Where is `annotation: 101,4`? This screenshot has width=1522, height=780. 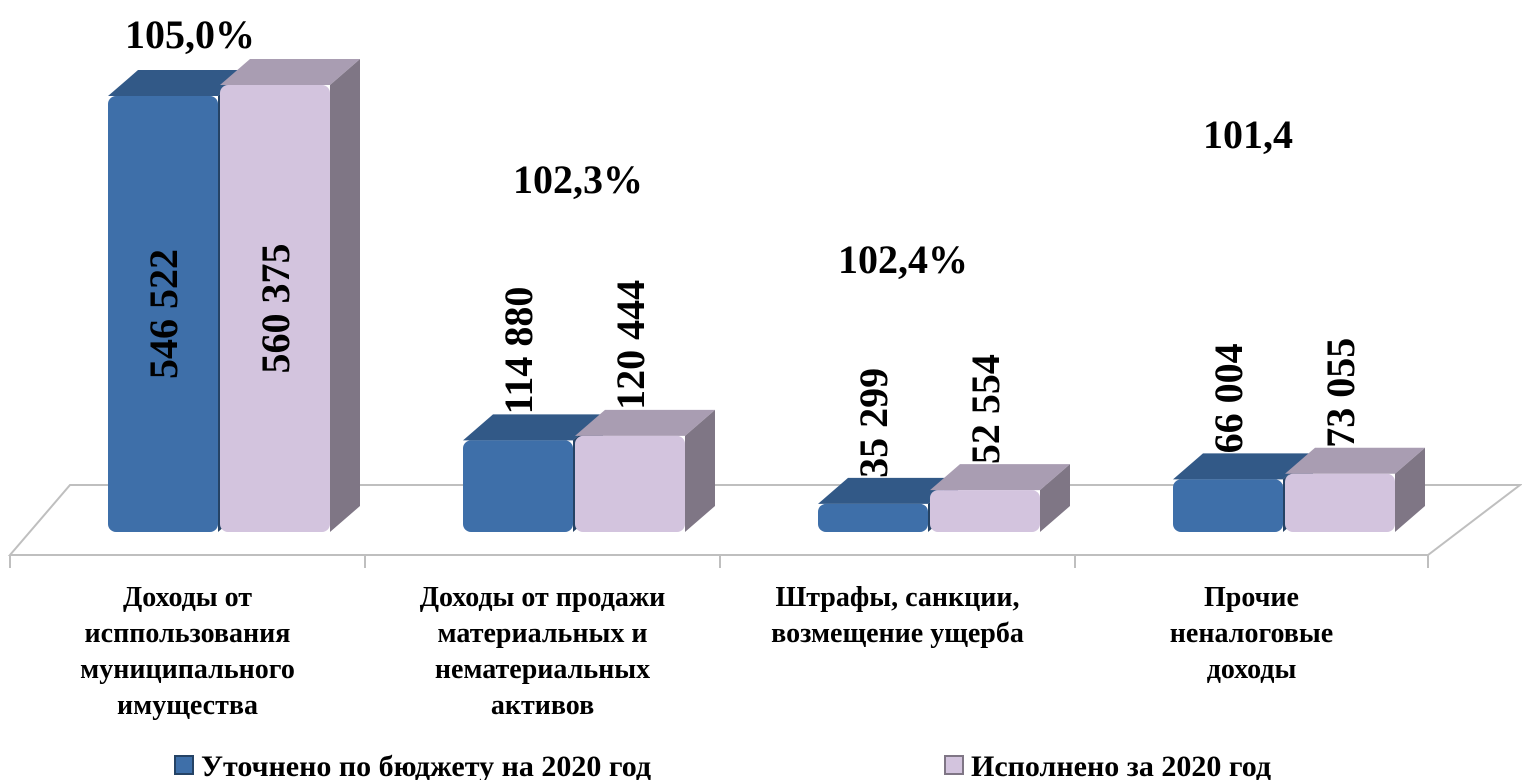
annotation: 101,4 is located at coordinates (1248, 134).